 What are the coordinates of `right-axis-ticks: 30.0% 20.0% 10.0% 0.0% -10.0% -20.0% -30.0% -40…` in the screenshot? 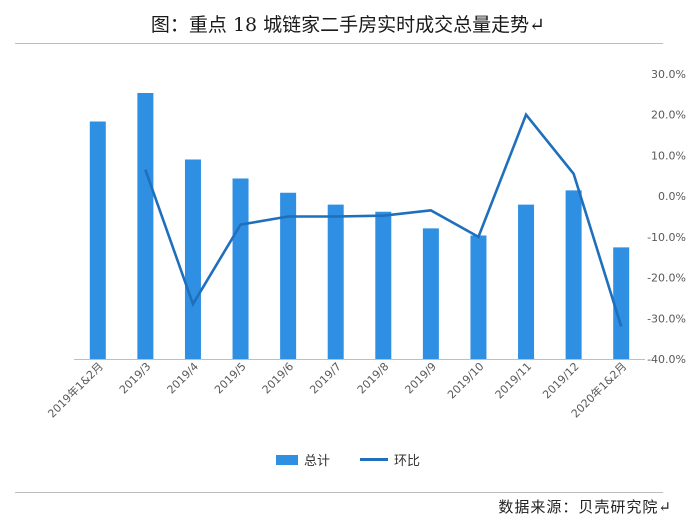 It's located at (666, 217).